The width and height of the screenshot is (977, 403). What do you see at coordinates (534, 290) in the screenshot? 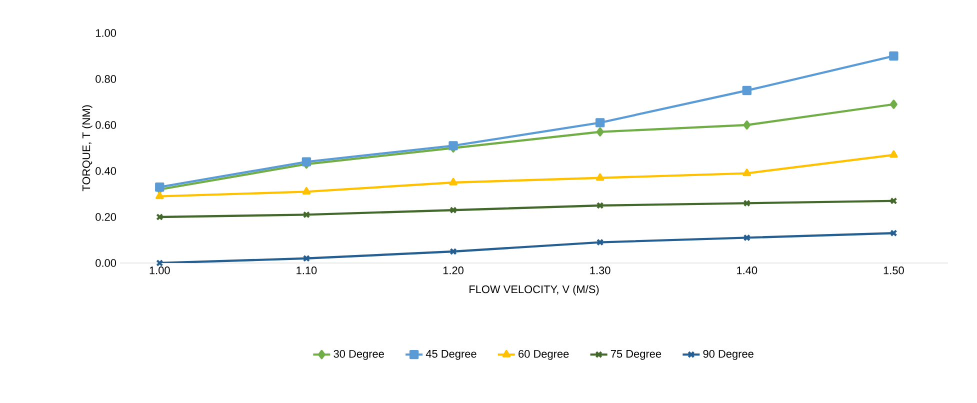
I see `x-axis-title: FLOW VELOCITY, V (M/S)` at bounding box center [534, 290].